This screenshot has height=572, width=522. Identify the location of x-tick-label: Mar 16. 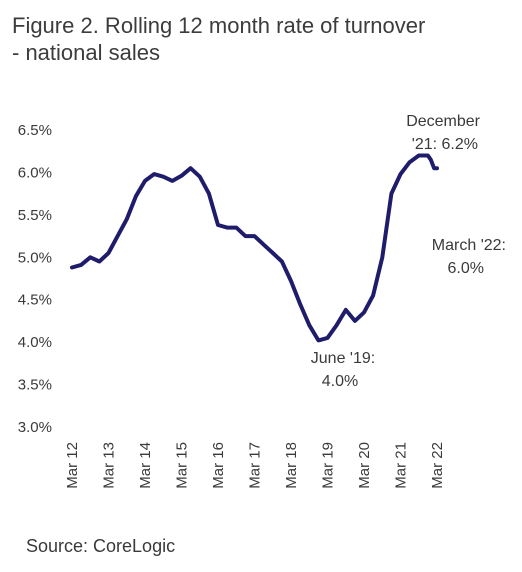
(218, 465).